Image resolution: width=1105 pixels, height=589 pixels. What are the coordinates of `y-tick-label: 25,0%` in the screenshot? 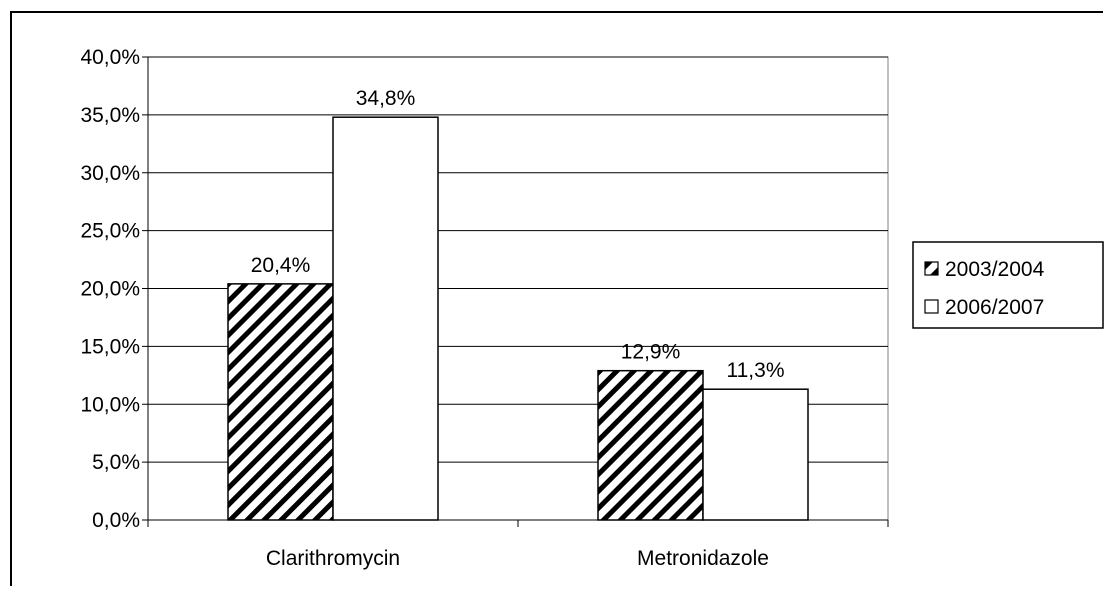 It's located at (110, 231).